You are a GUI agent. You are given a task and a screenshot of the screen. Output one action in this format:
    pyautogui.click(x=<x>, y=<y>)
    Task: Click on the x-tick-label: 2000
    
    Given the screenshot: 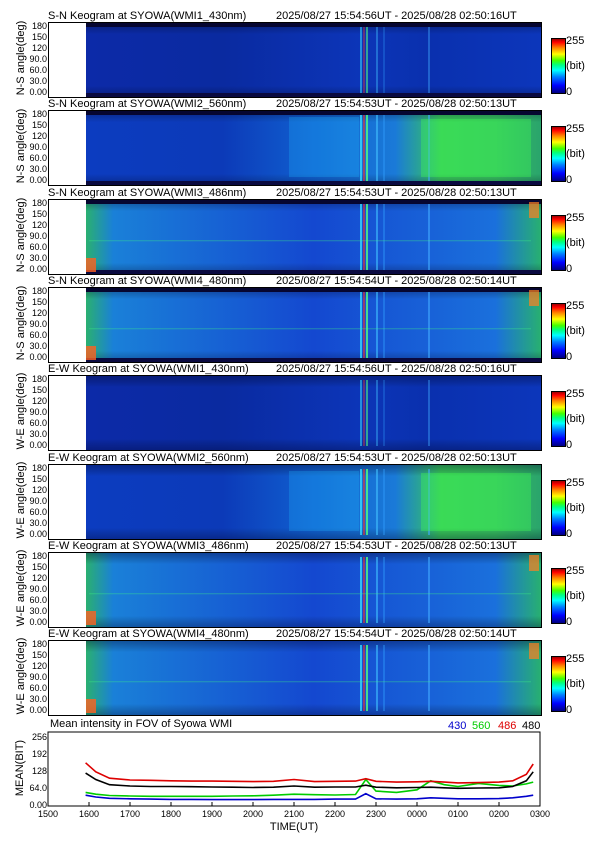 What is the action you would take?
    pyautogui.click(x=253, y=814)
    